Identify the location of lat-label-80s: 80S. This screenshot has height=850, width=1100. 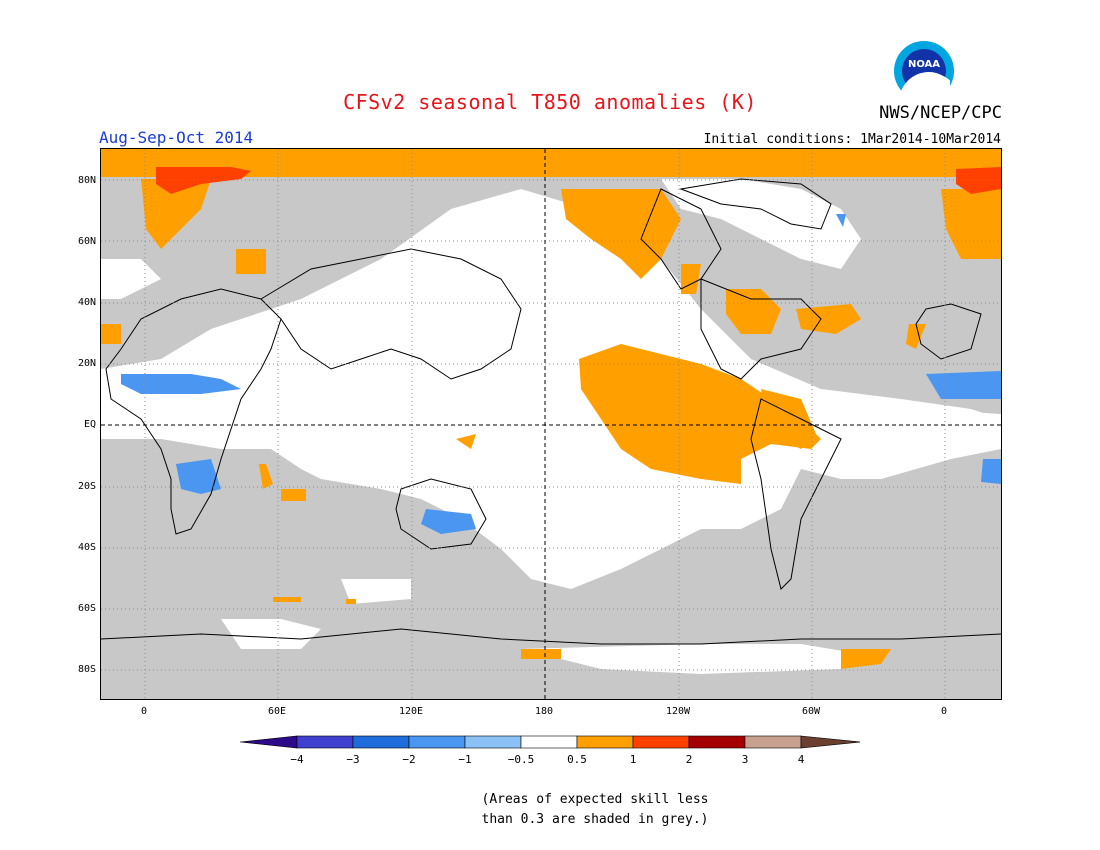
(86, 669).